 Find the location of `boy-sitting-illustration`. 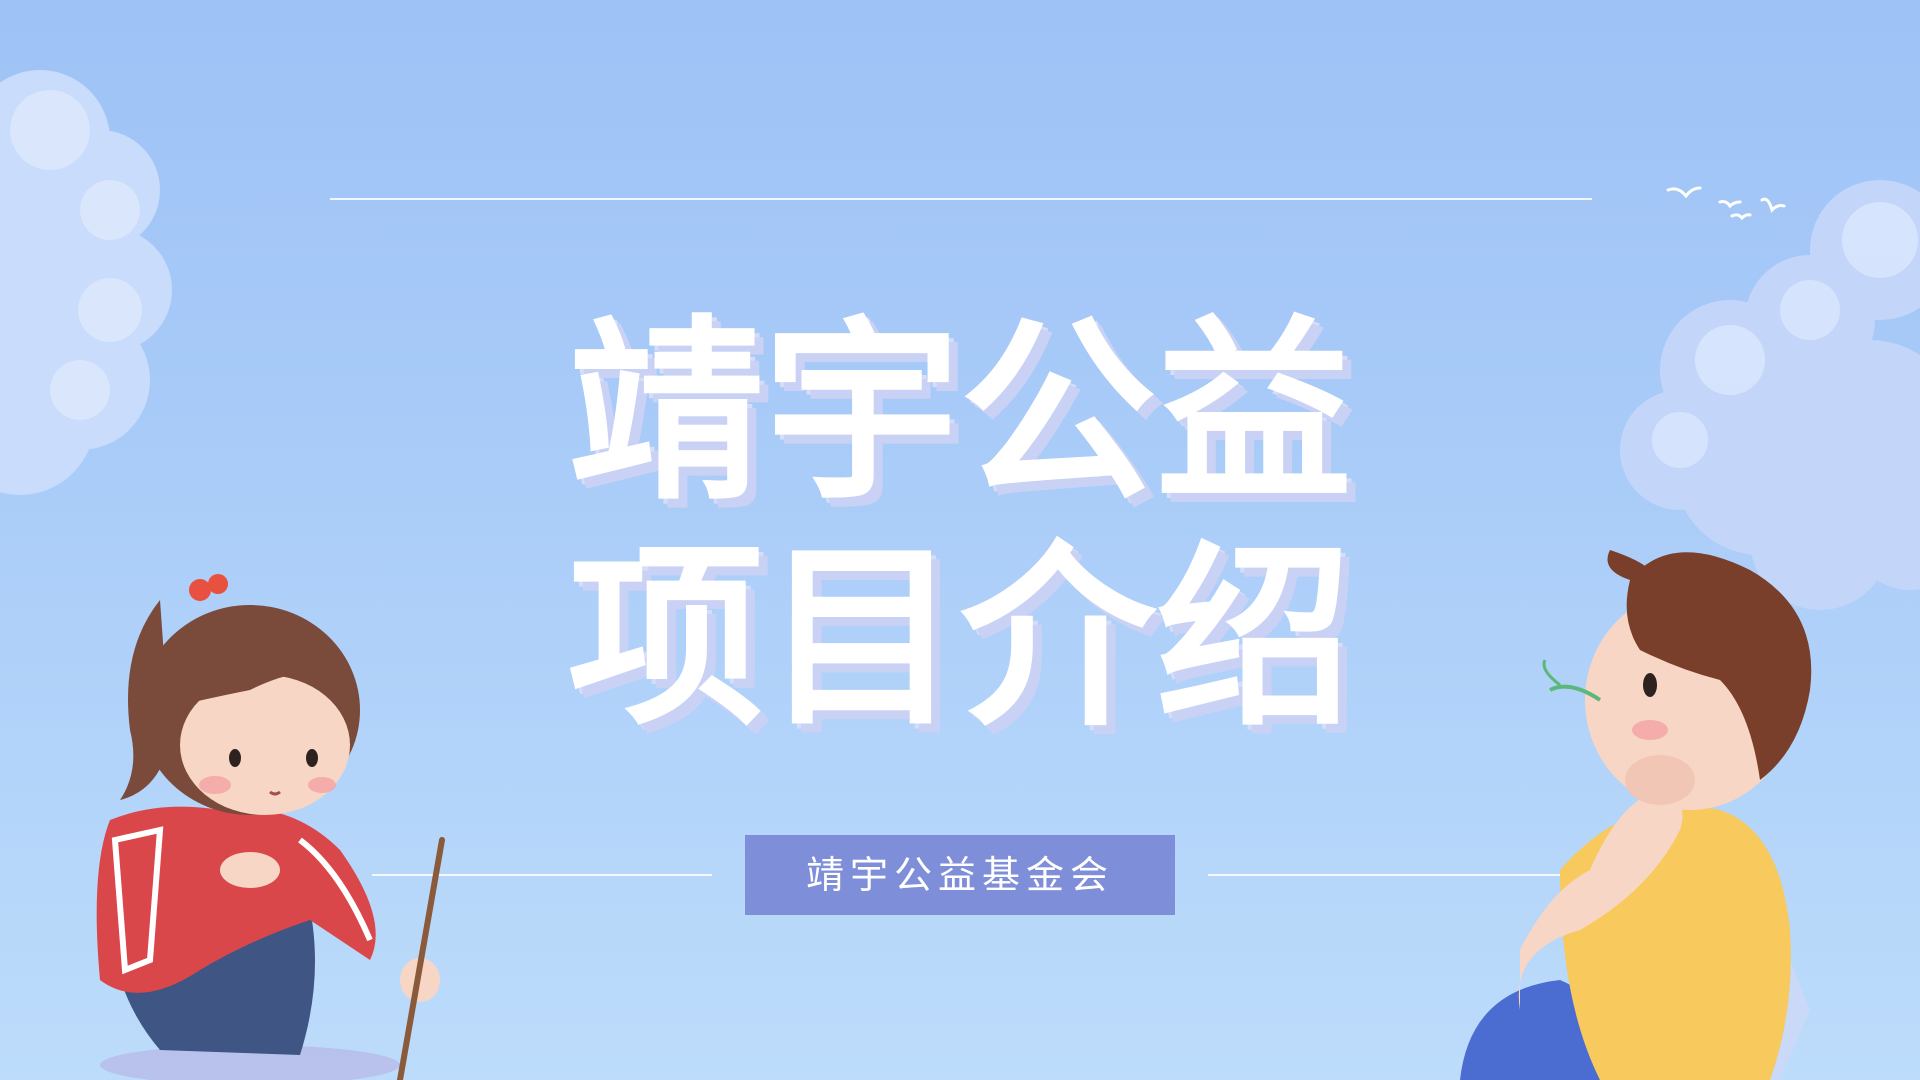

boy-sitting-illustration is located at coordinates (1636, 815).